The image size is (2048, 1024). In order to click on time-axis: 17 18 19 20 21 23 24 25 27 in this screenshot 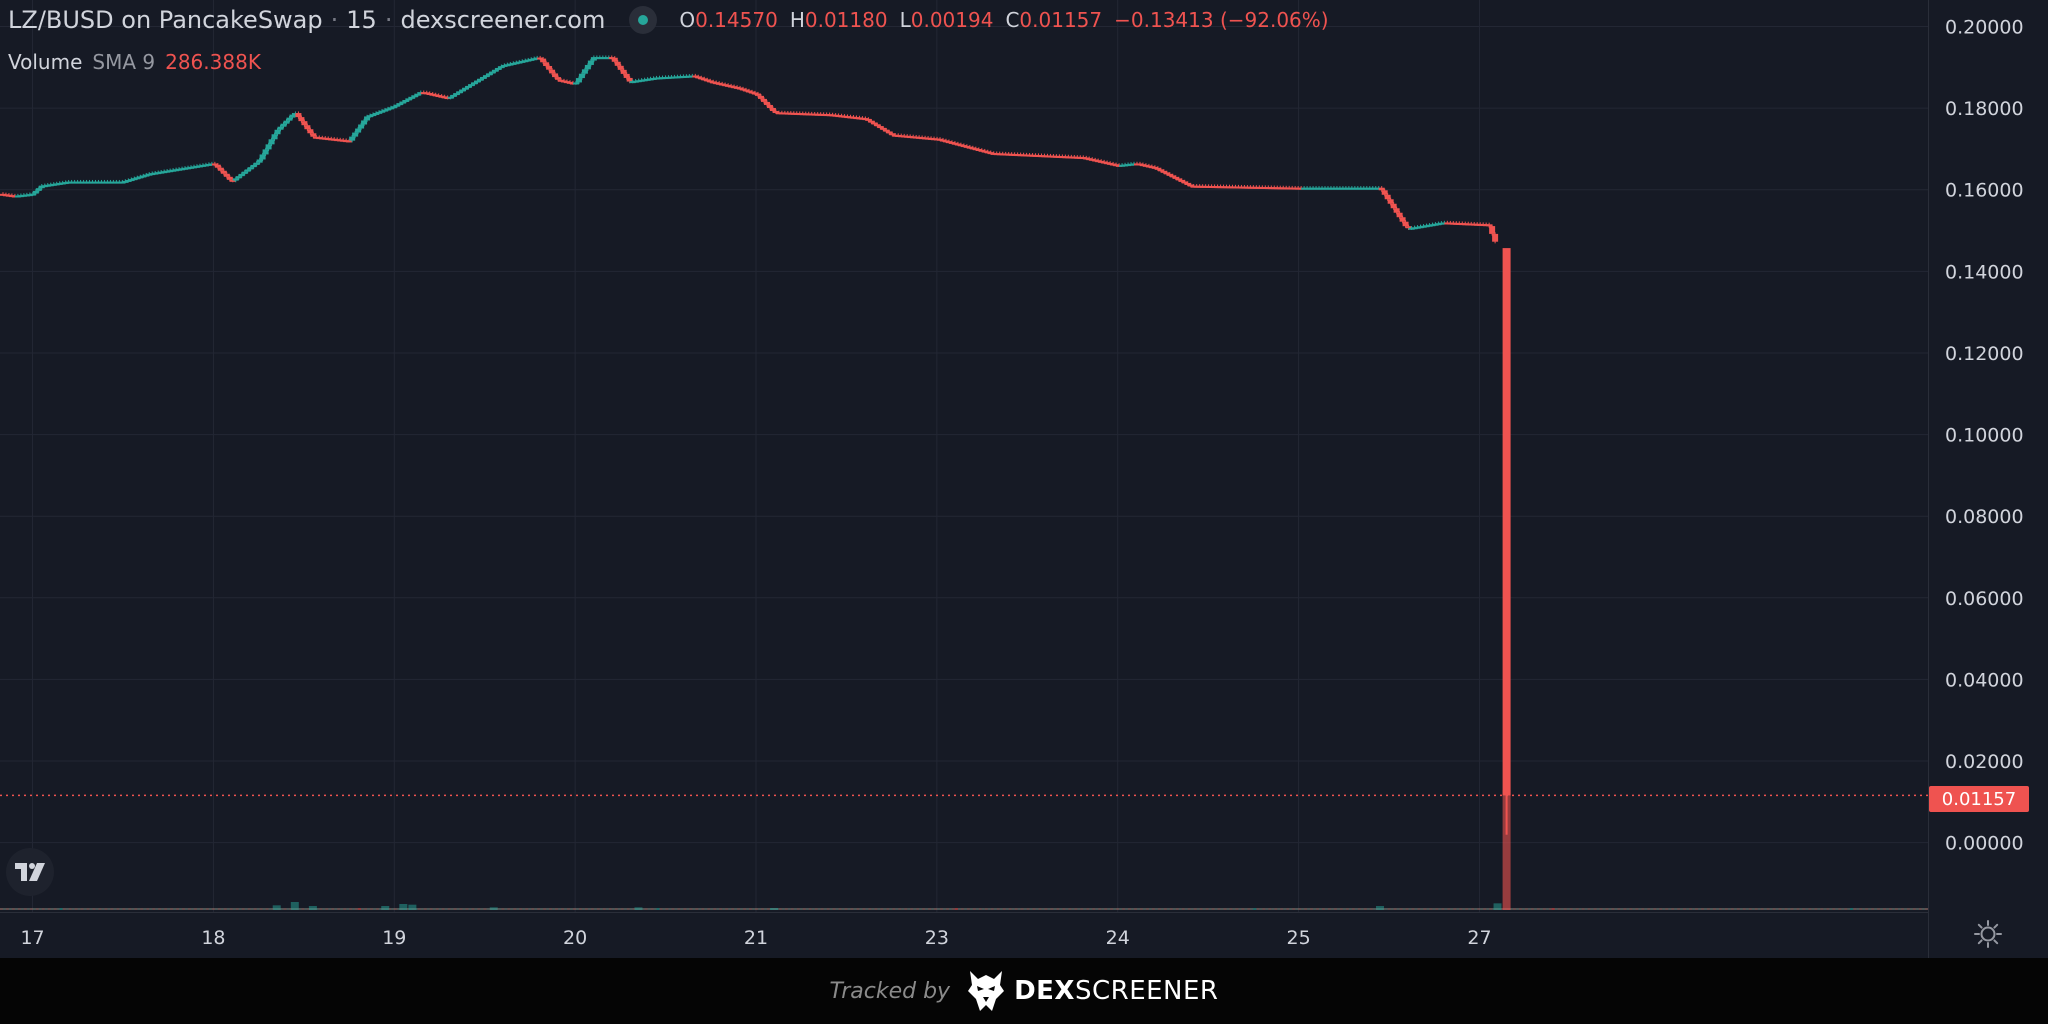, I will do `click(964, 935)`.